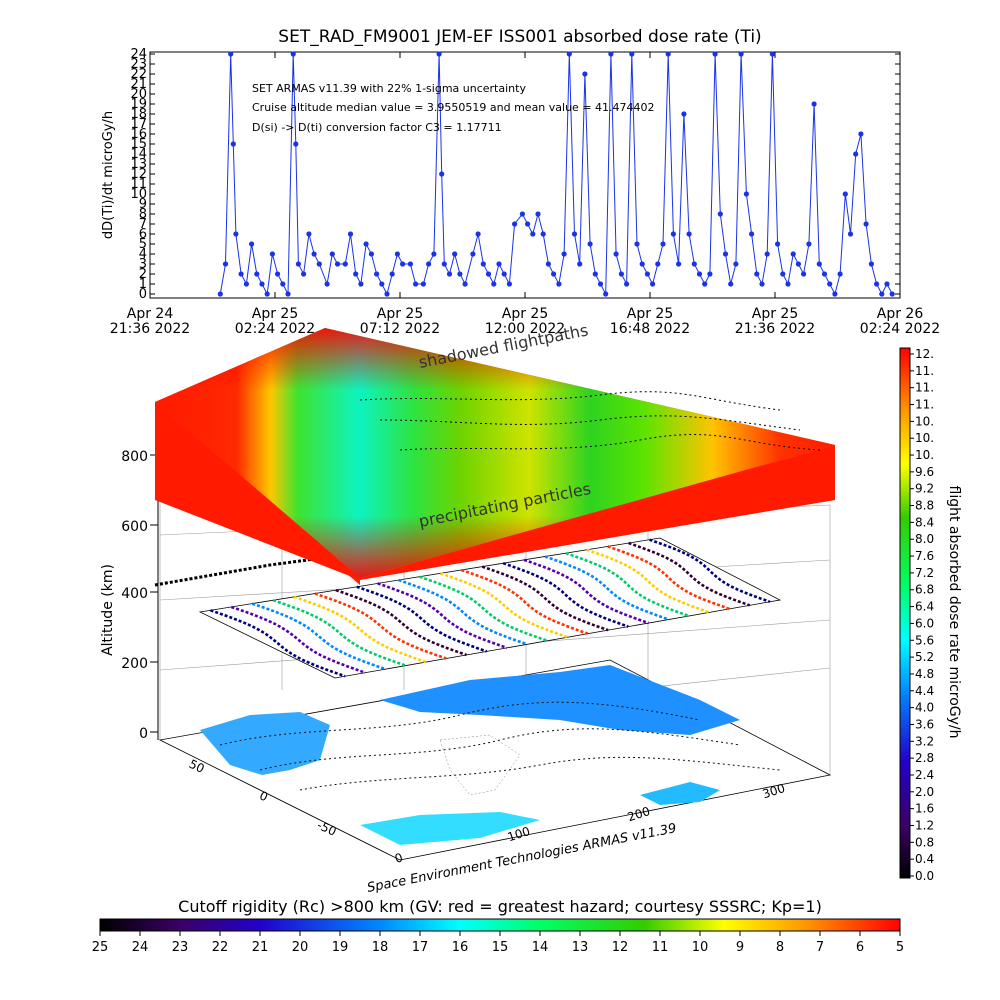  What do you see at coordinates (450, 828) in the screenshot?
I see `landmass-antarctica` at bounding box center [450, 828].